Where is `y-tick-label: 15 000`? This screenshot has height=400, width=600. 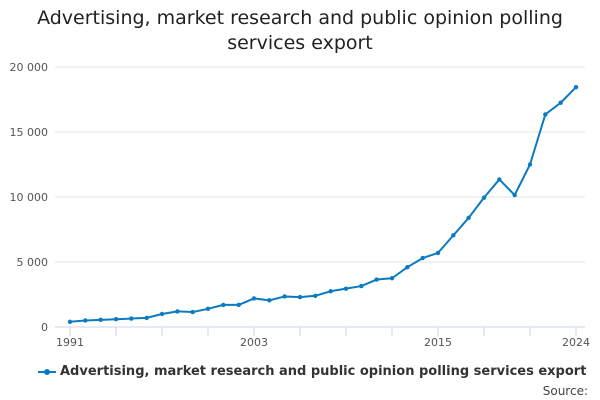 y-tick-label: 15 000 is located at coordinates (29, 132).